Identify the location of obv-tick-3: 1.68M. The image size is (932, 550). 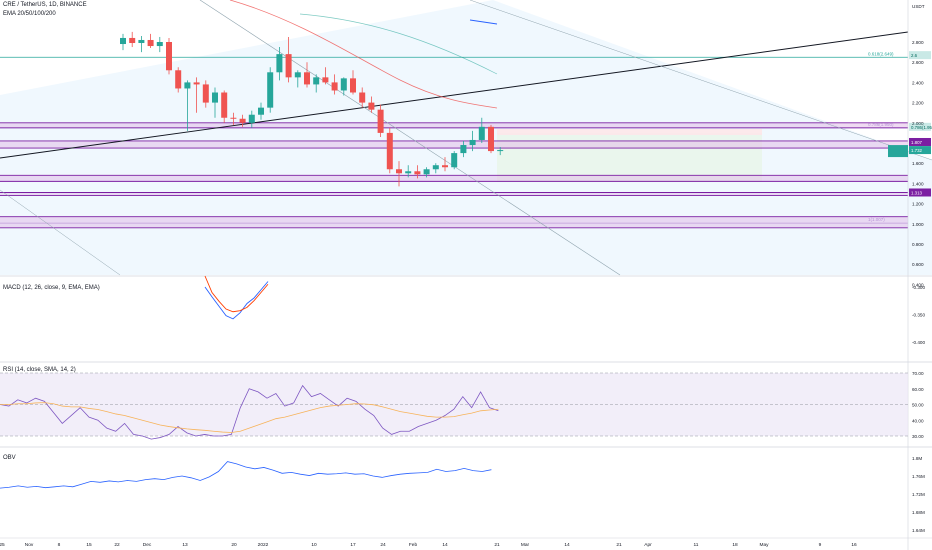
(918, 512).